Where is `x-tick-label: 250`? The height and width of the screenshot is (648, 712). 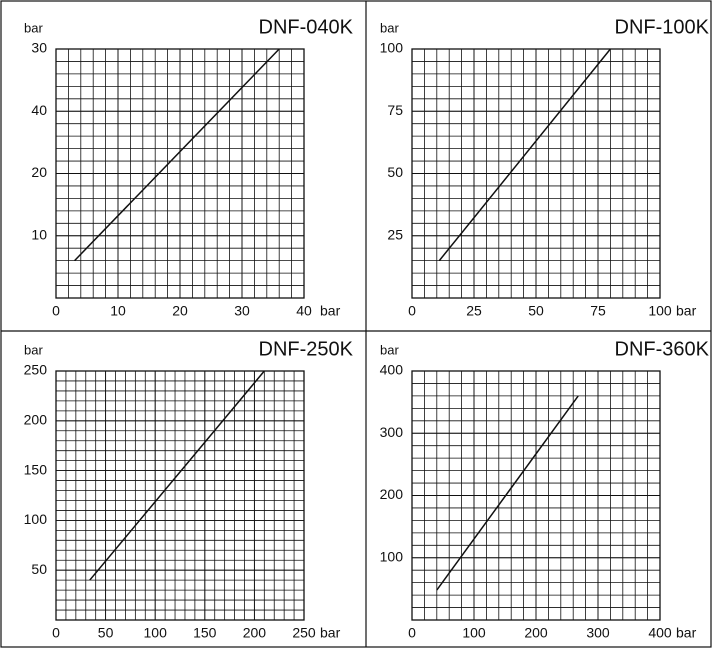
x-tick-label: 250 is located at coordinates (304, 633).